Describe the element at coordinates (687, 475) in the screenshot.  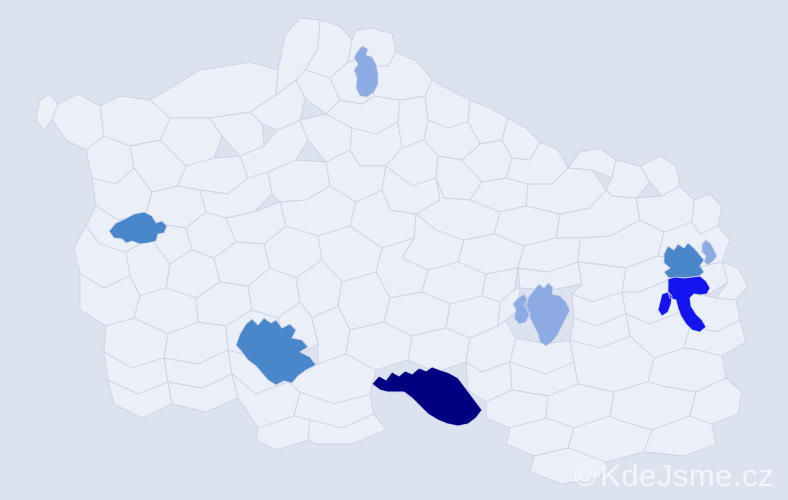
I see `watermark-text: KdeJsme.cz` at that location.